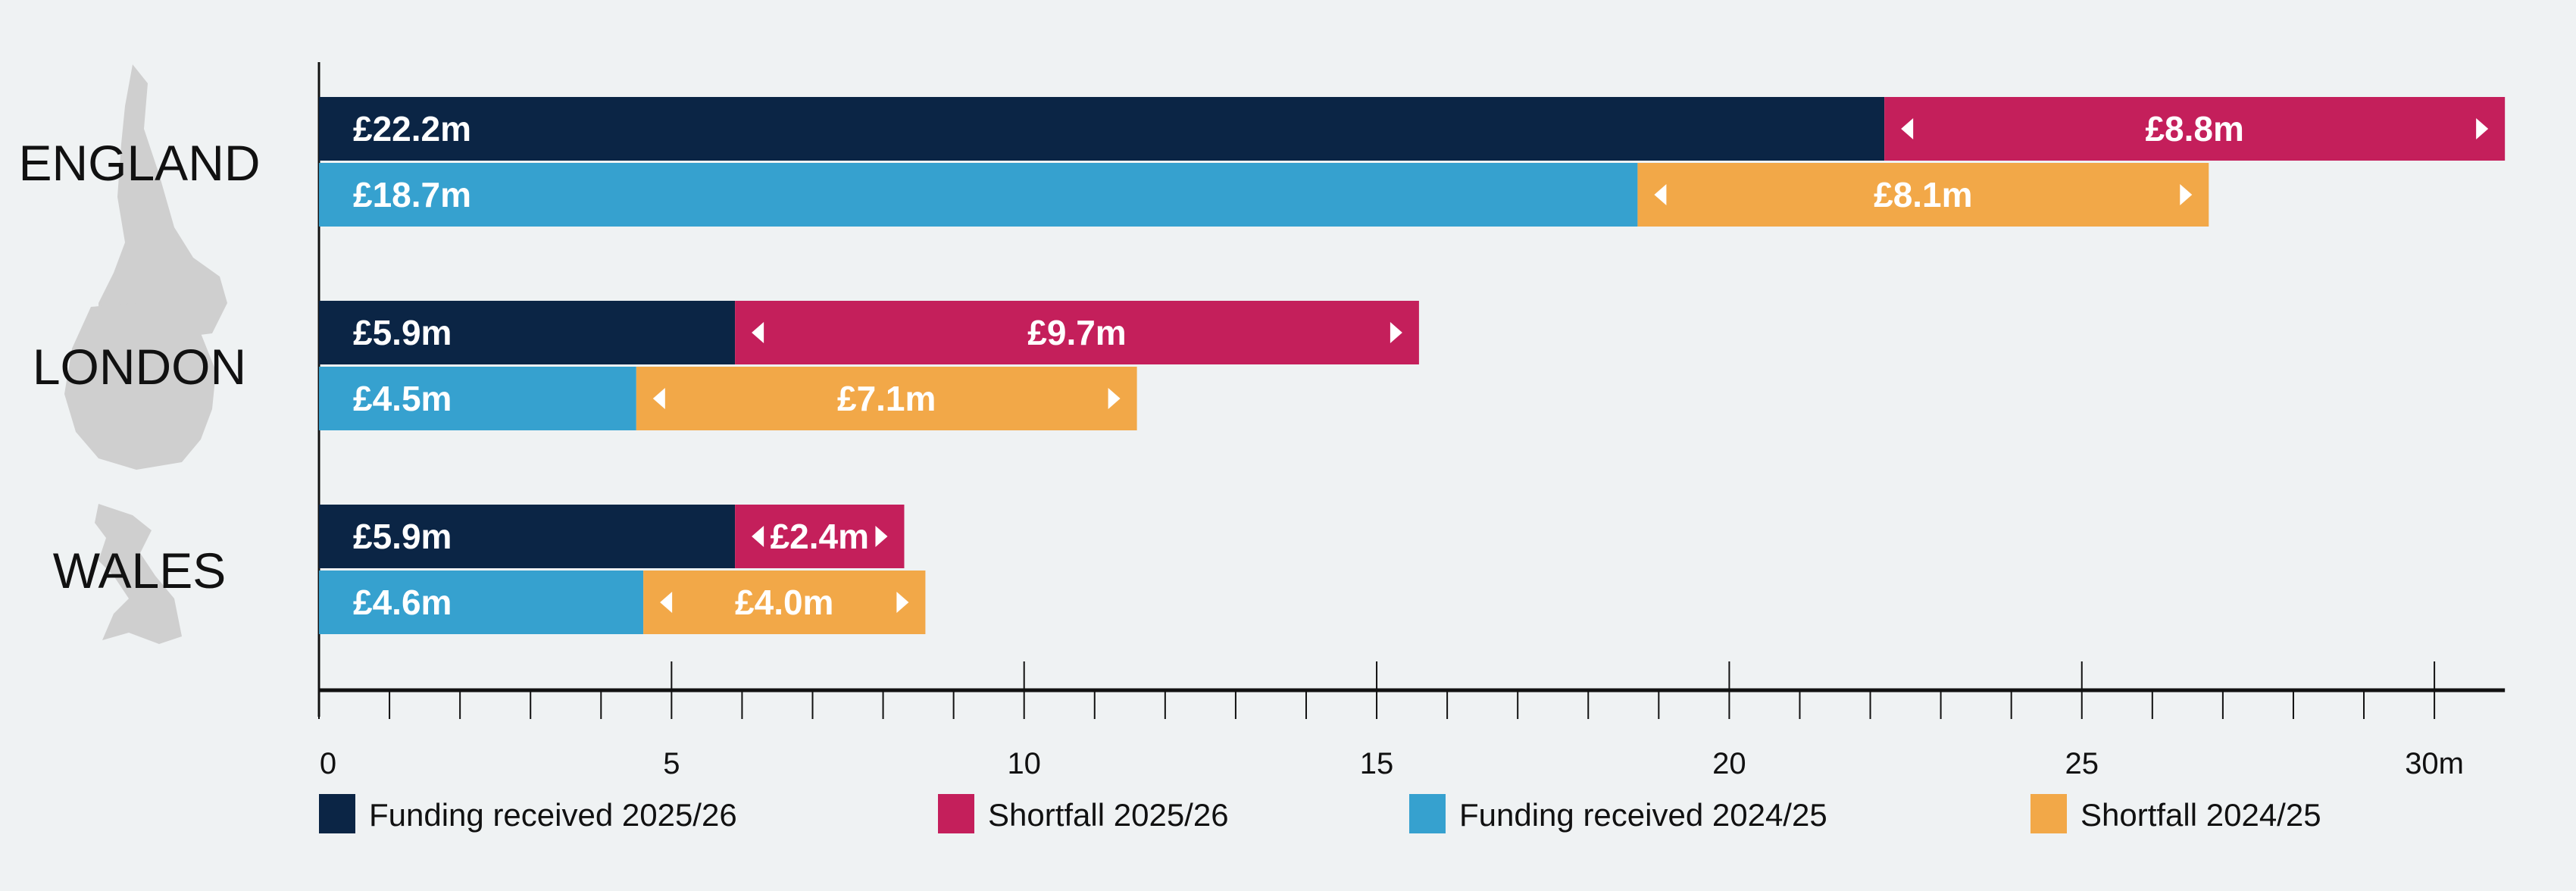 The height and width of the screenshot is (891, 2576). Describe the element at coordinates (412, 195) in the screenshot. I see `bar-value-label: £18.7m` at that location.